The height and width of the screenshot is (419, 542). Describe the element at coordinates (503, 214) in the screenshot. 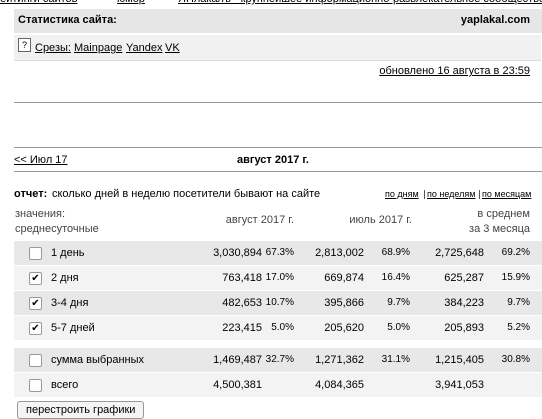

I see `col-header: в среднем` at that location.